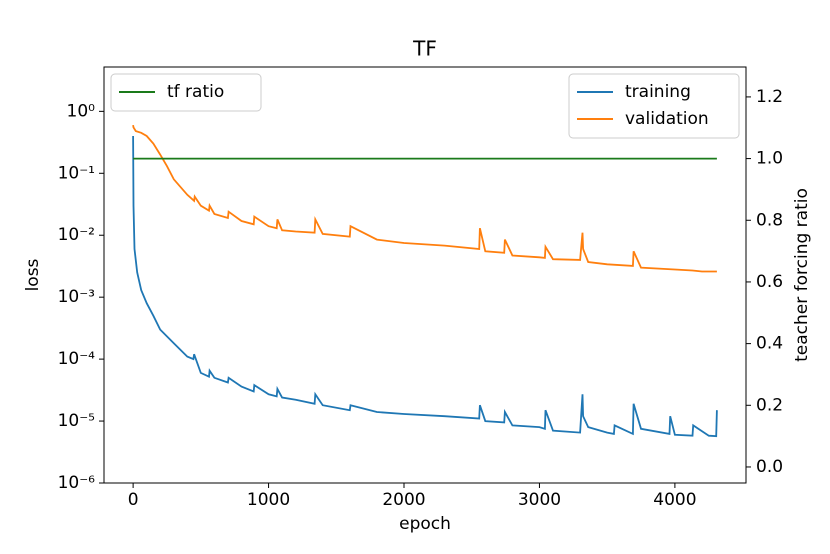 The image size is (830, 554). Describe the element at coordinates (76, 297) in the screenshot. I see `y-tick-label: 10⁻³` at that location.